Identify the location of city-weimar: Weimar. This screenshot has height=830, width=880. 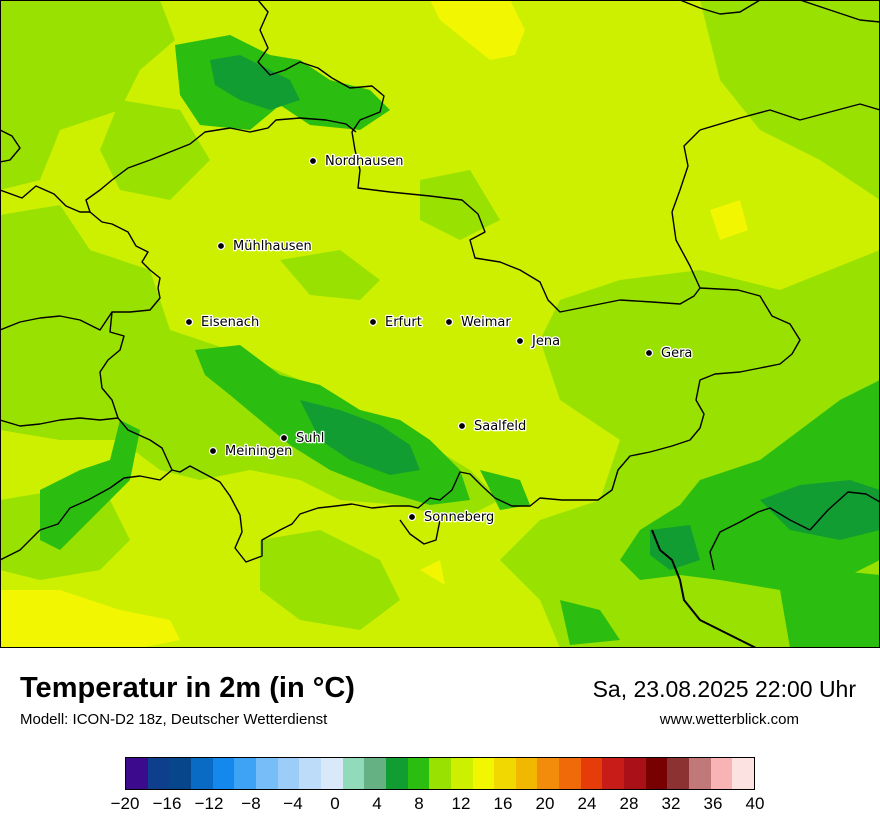
(478, 322).